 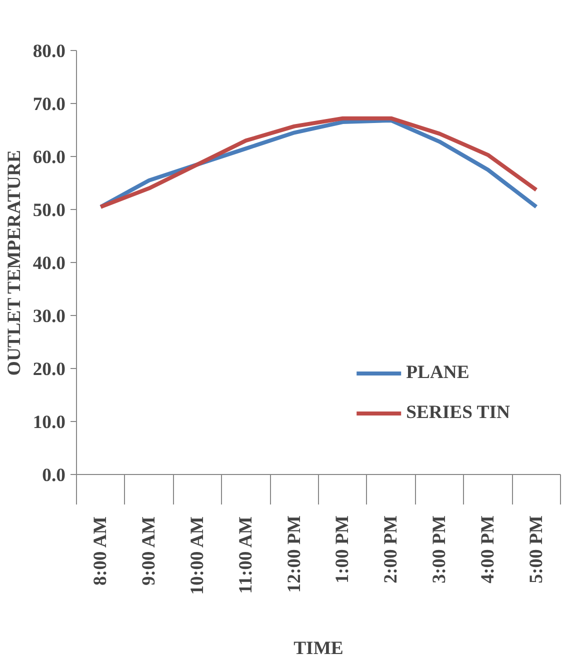 I want to click on y-tick-label: 60.0, so click(x=49, y=157).